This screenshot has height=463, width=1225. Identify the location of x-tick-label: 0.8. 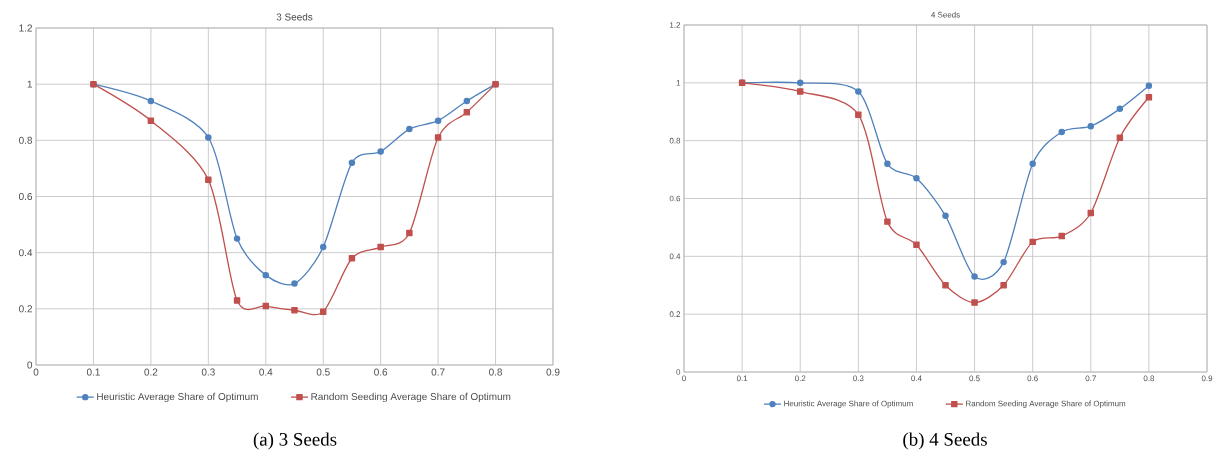
(496, 372).